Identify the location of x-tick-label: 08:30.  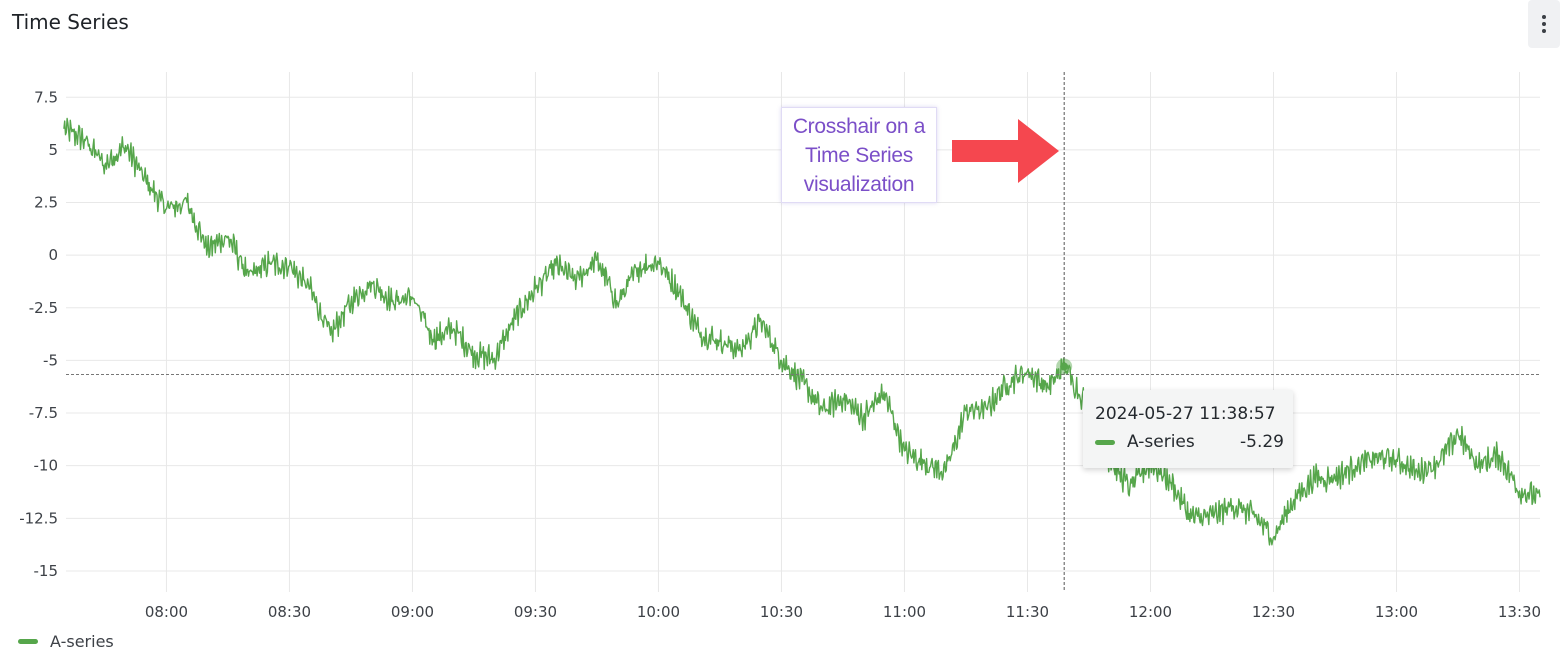
(289, 612).